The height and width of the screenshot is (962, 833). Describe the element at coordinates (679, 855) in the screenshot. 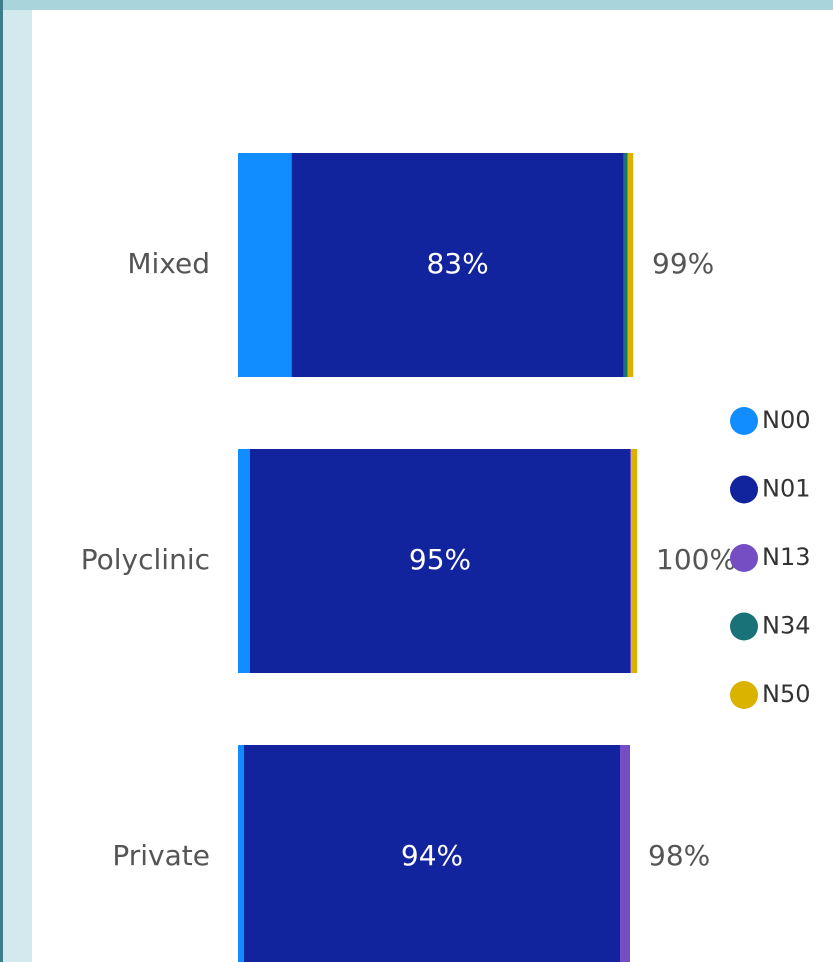

I see `total-label: 98%` at that location.